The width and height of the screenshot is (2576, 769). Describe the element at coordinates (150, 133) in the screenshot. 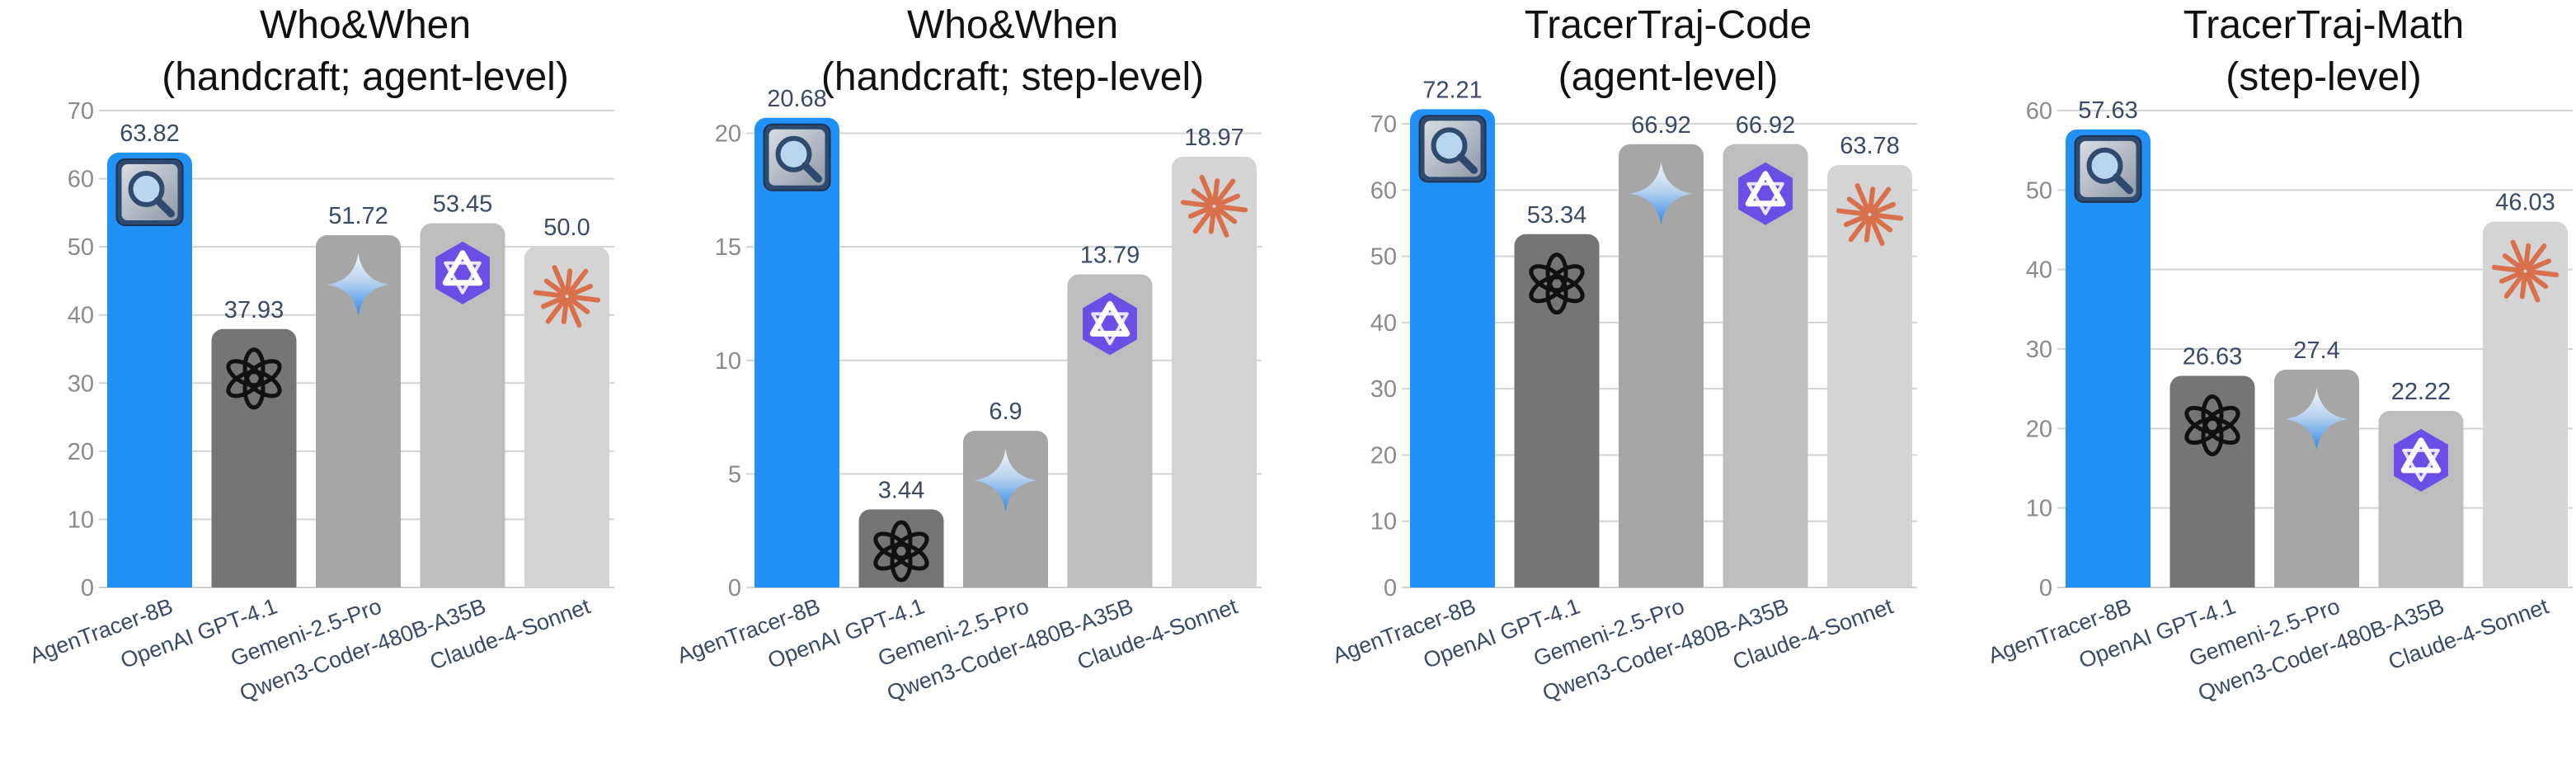

I see `data-label: 63.82` at that location.